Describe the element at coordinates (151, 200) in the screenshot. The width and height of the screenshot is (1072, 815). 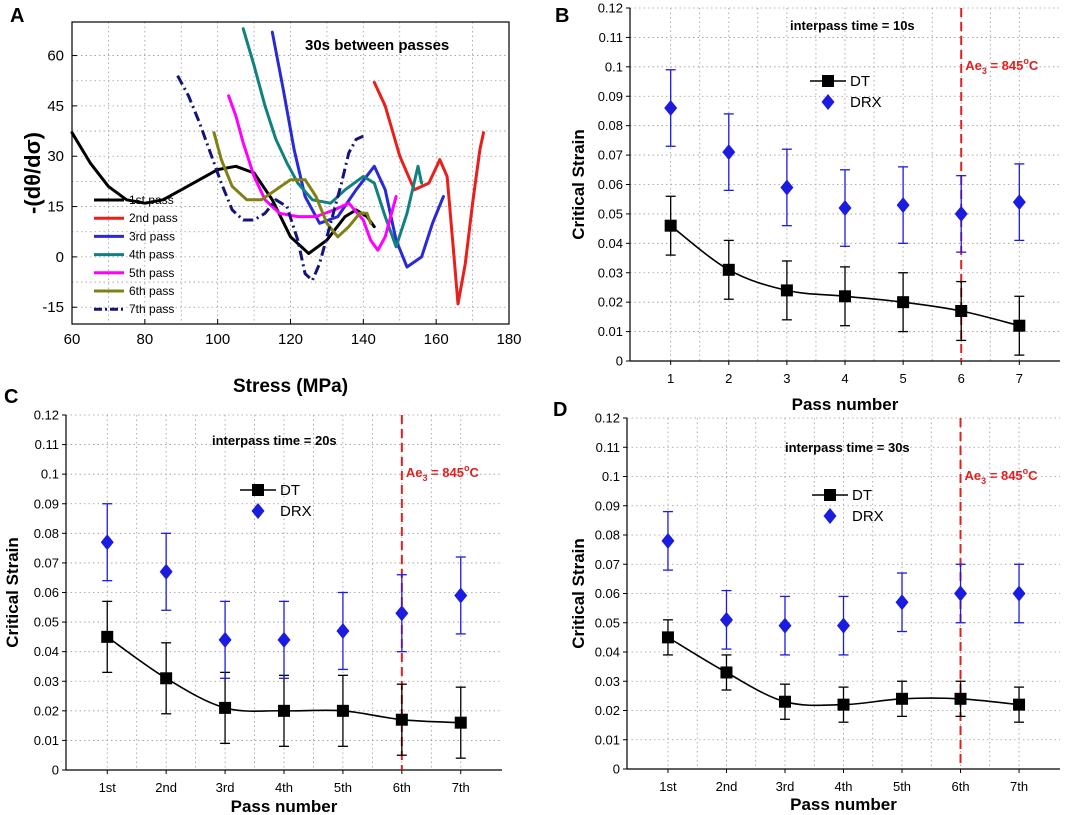
I see `legend-label: 1st pass` at that location.